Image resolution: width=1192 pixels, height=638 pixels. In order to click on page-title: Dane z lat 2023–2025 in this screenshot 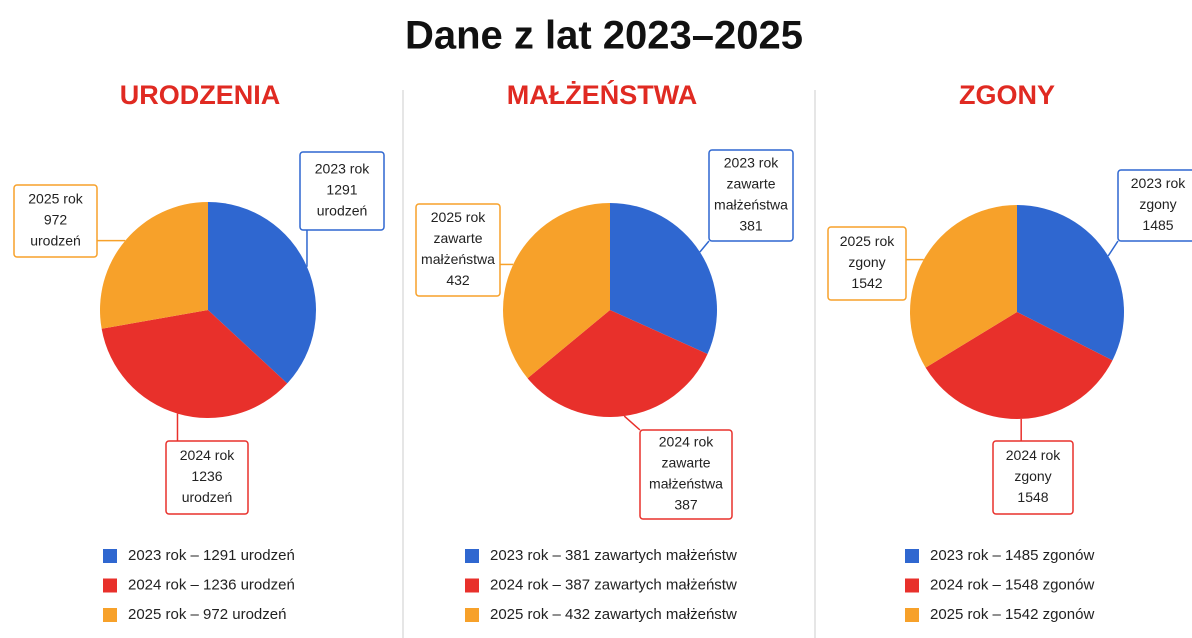, I will do `click(604, 36)`.